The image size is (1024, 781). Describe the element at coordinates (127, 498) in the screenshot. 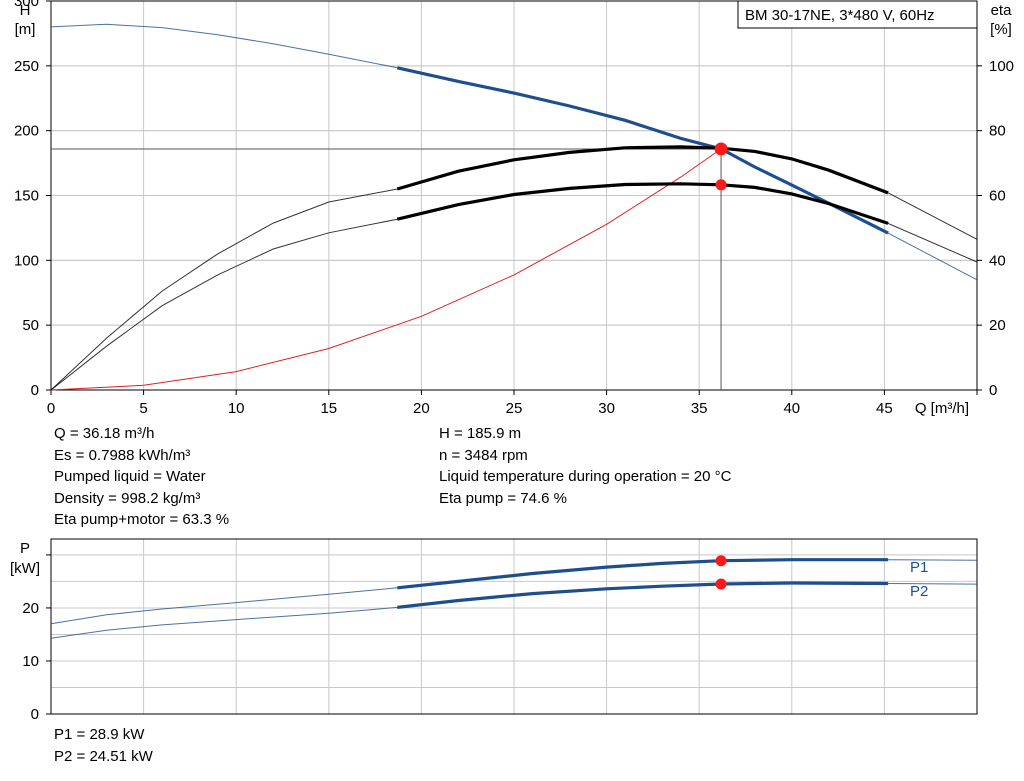

I see `info-density: Density = 998.2 kg/m³` at that location.